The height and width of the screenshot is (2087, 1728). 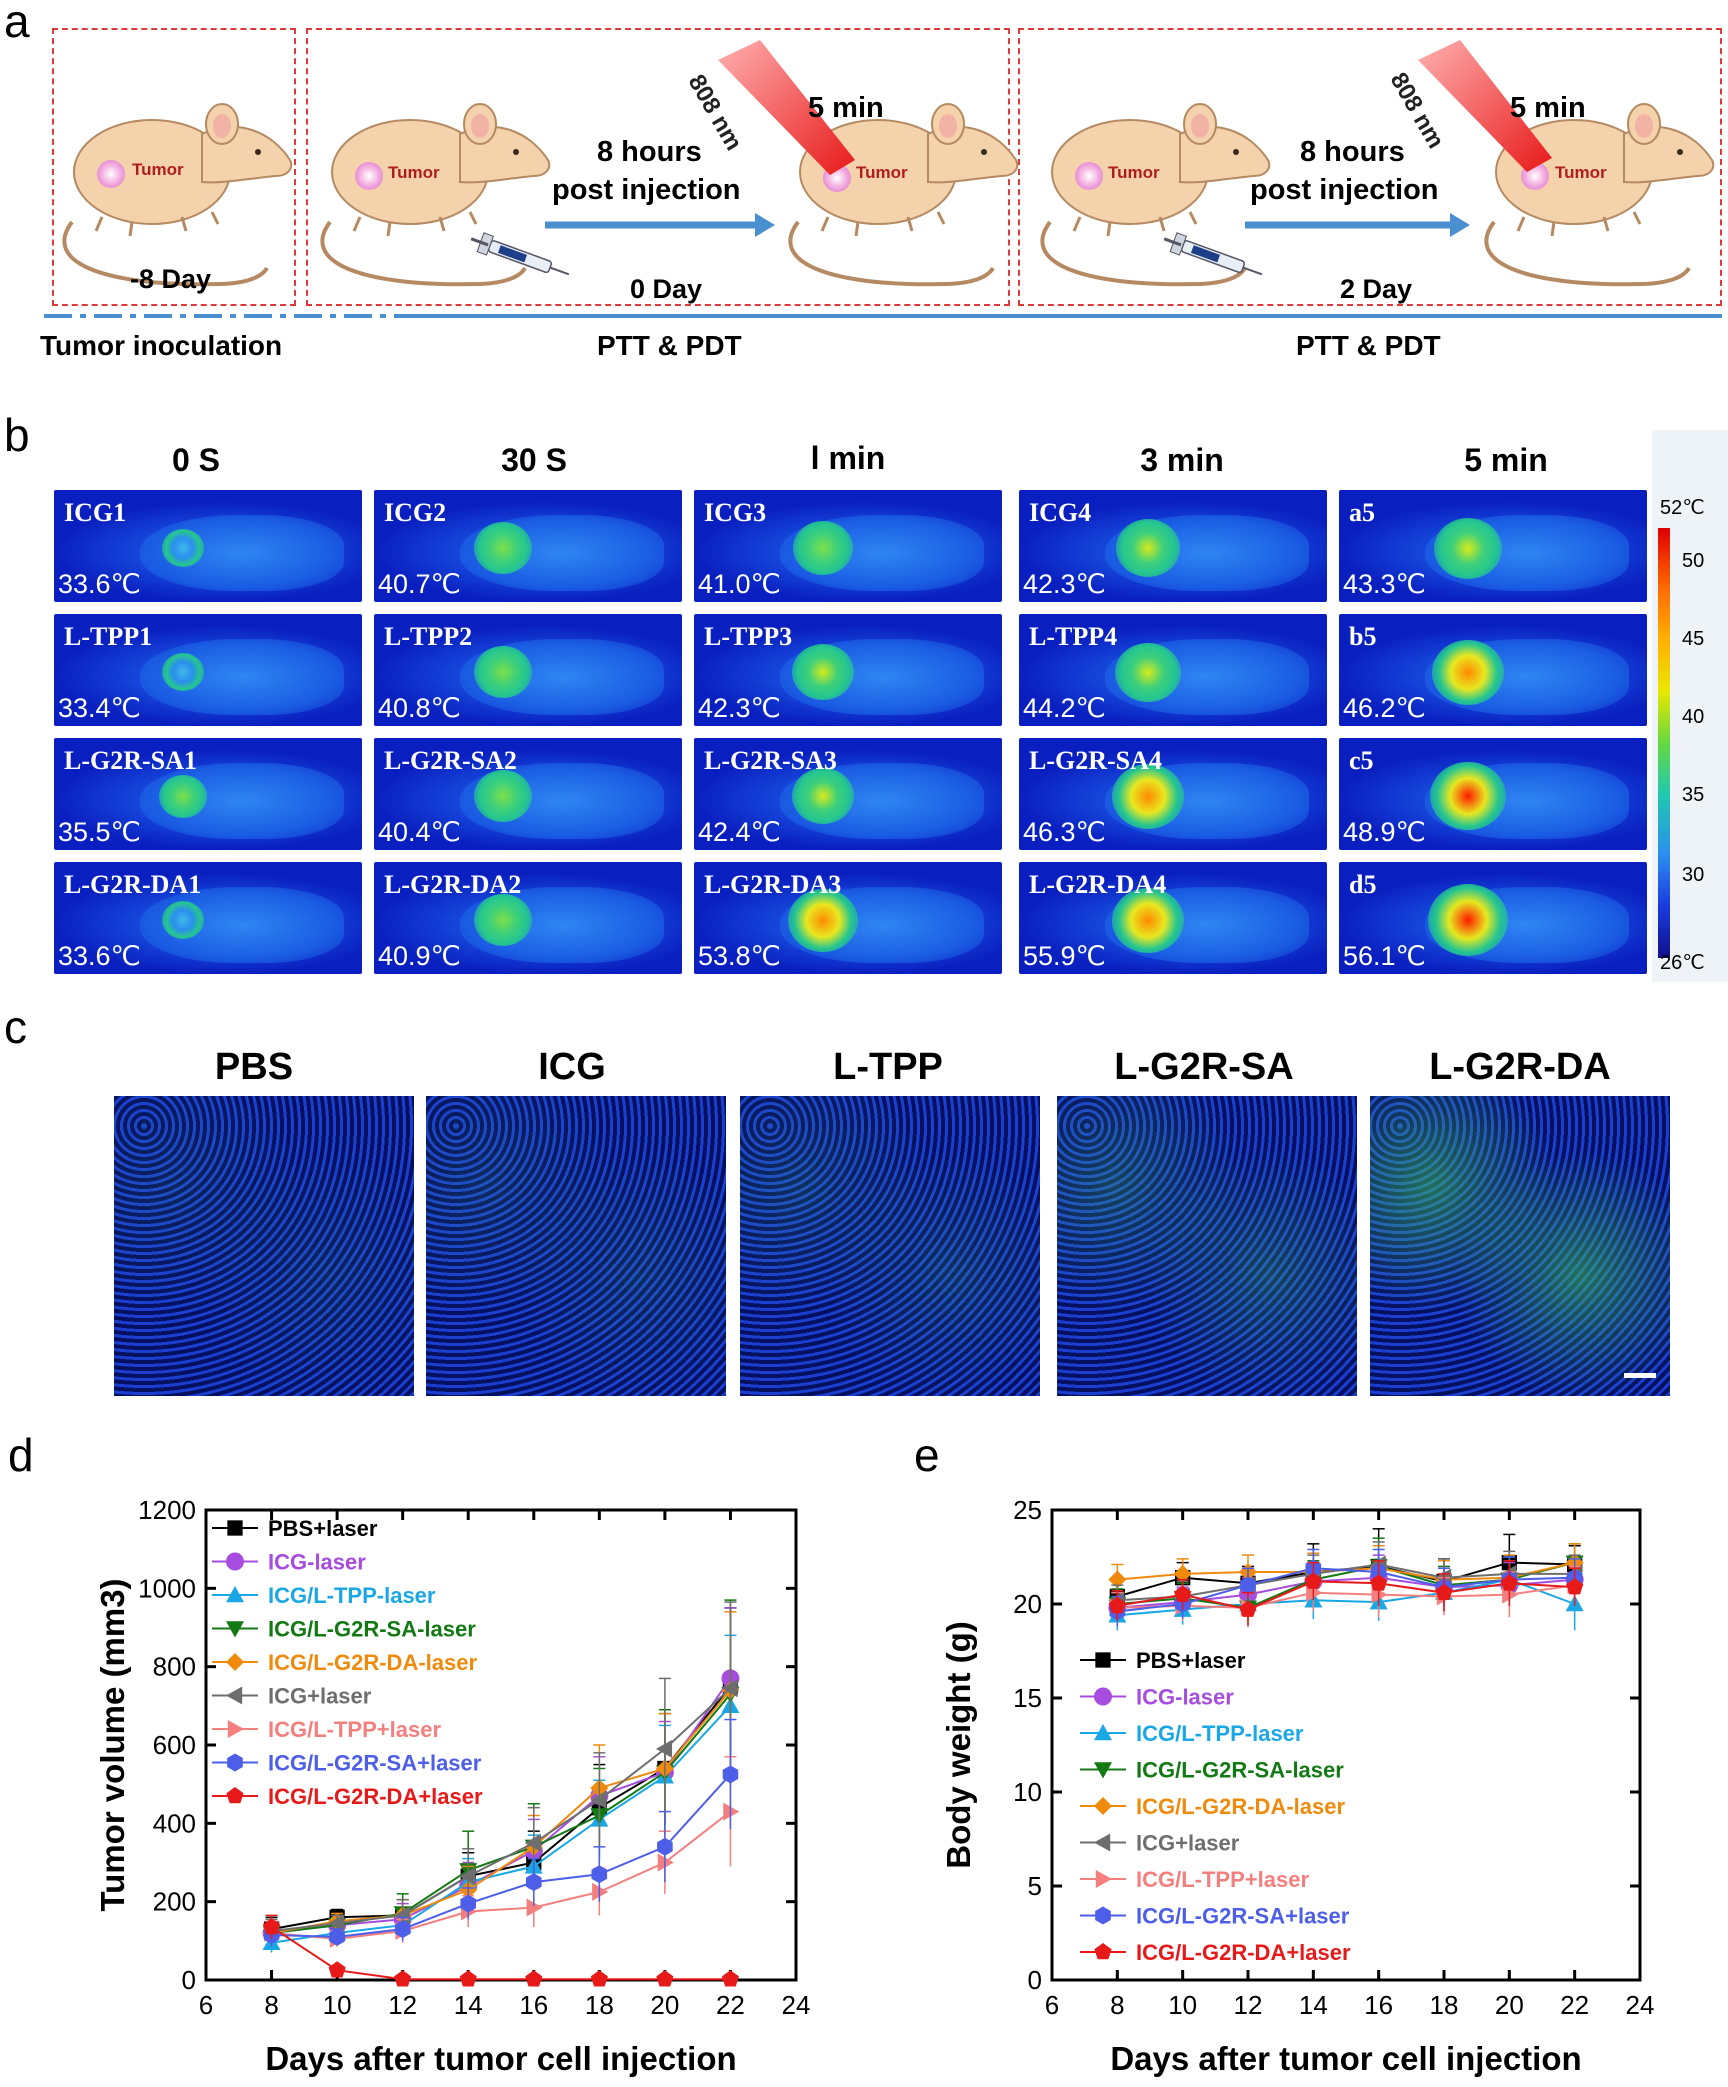 I want to click on thermal-label: L-G2R-DA4, so click(x=1098, y=884).